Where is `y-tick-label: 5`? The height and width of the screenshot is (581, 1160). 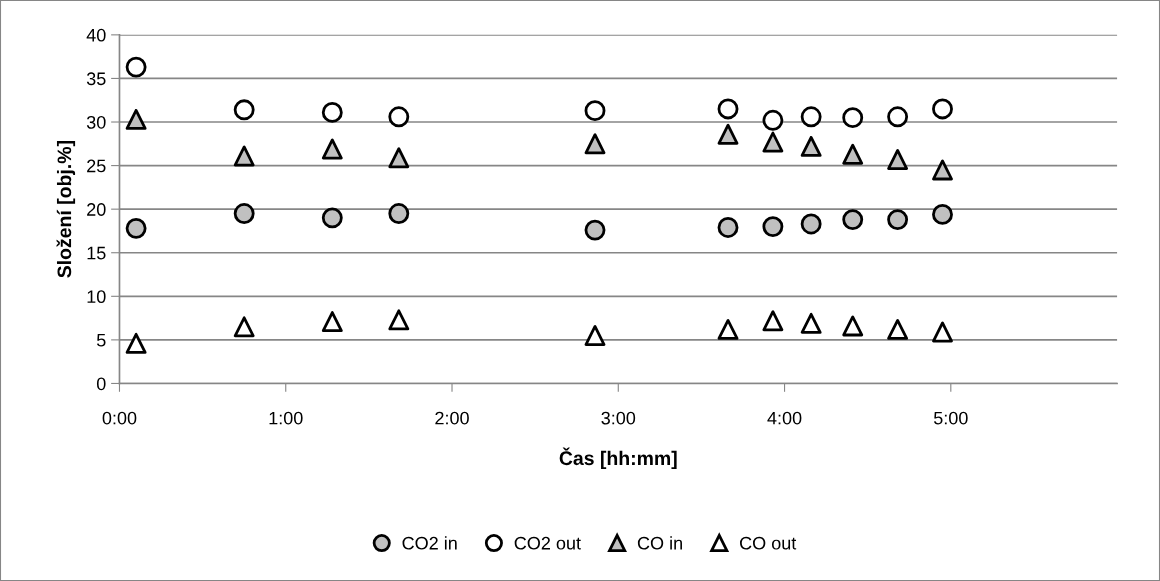
y-tick-label: 5 is located at coordinates (101, 340).